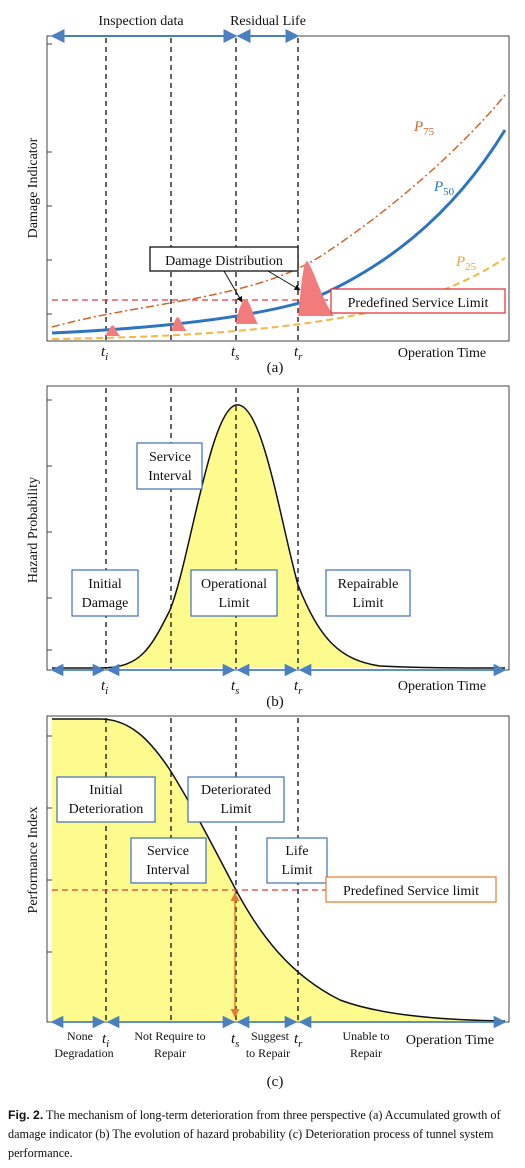 The width and height of the screenshot is (525, 1168). Describe the element at coordinates (141, 21) in the screenshot. I see `inspection-data-label: Inspection data` at that location.